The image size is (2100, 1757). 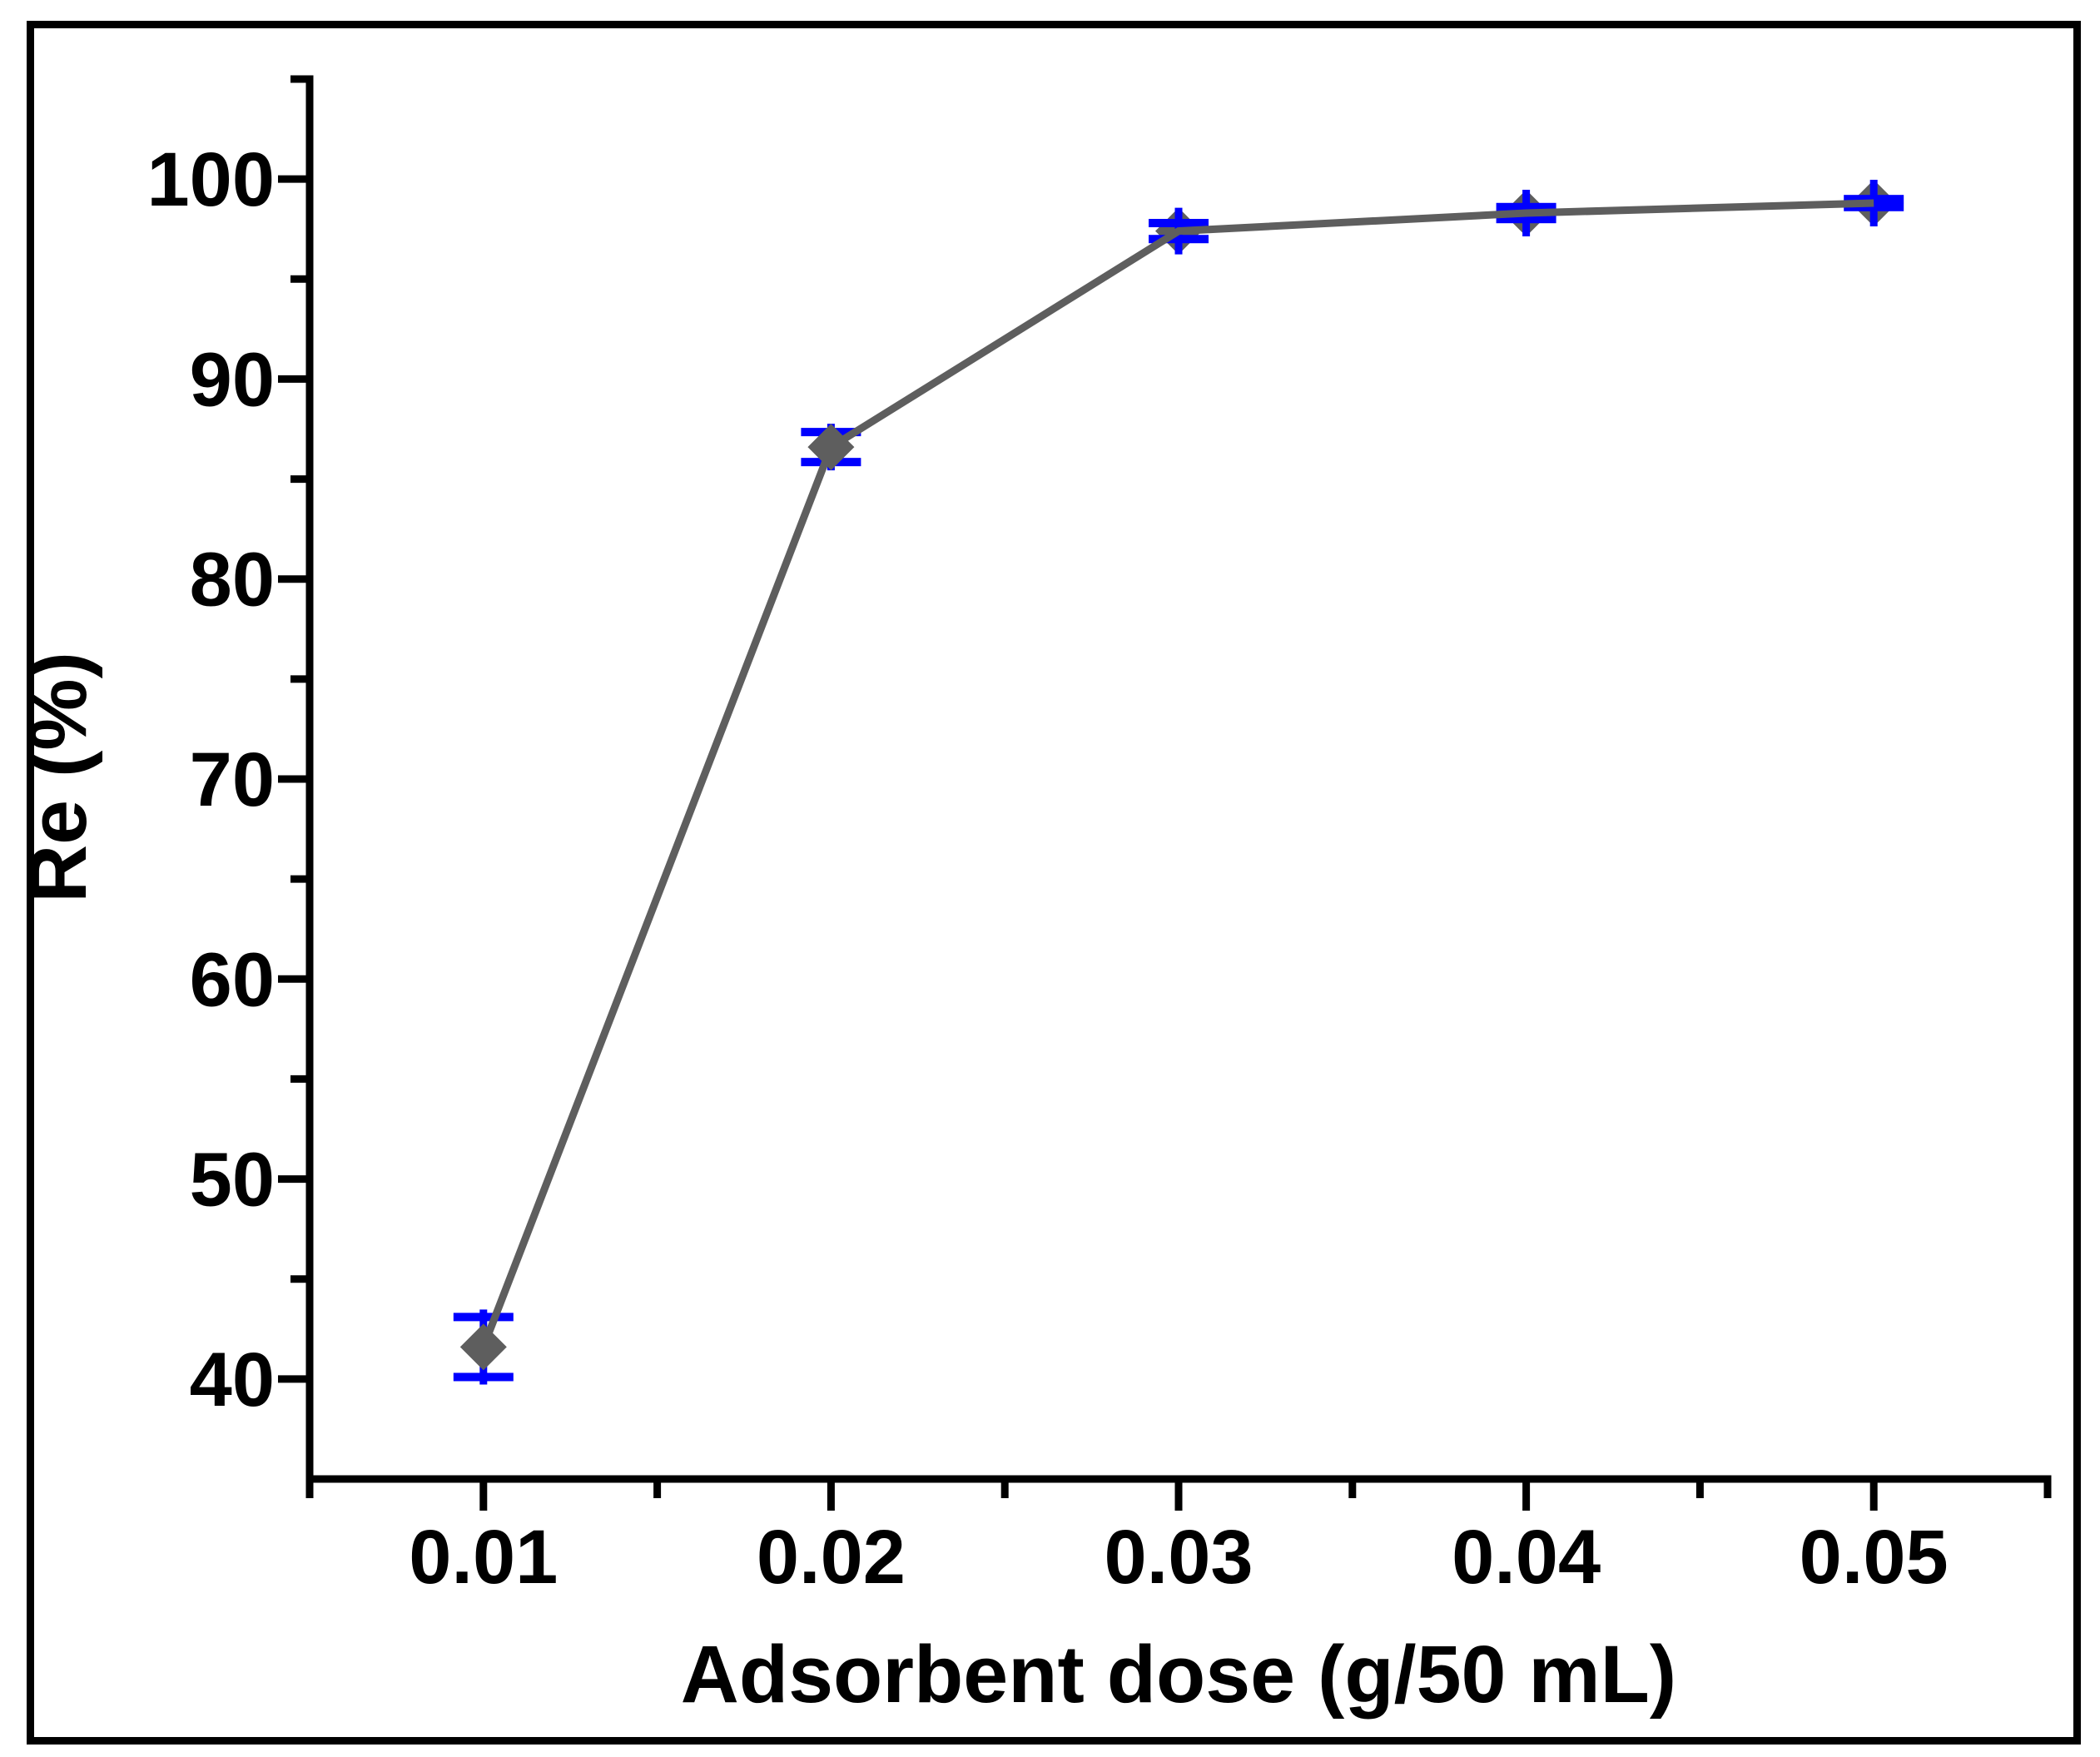 I want to click on x-tick-label-0.03: 0.03, so click(x=1178, y=1557).